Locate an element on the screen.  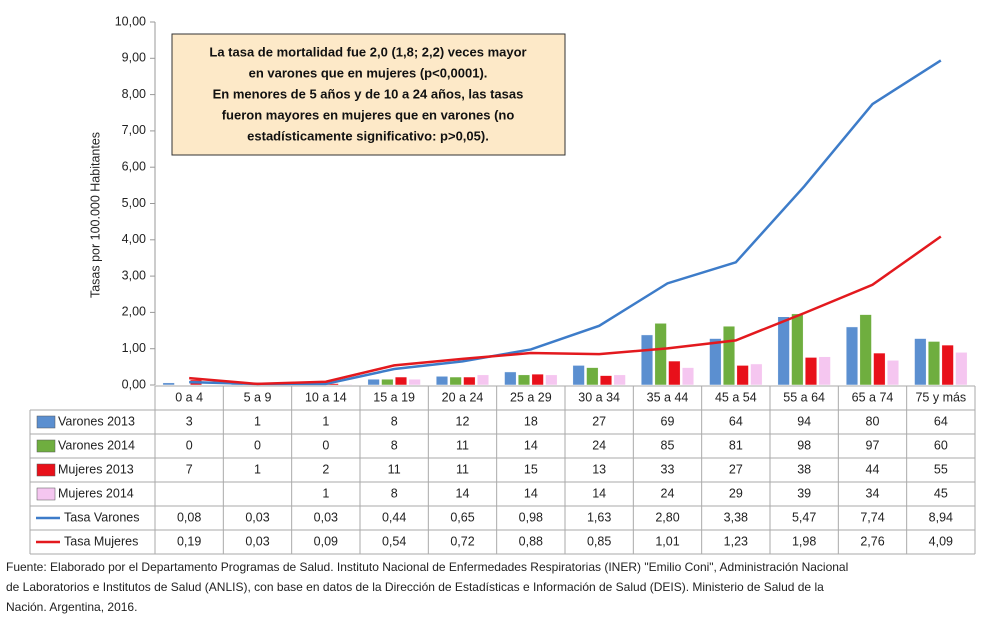
x-tick-label: 55 a 64 is located at coordinates (804, 397).